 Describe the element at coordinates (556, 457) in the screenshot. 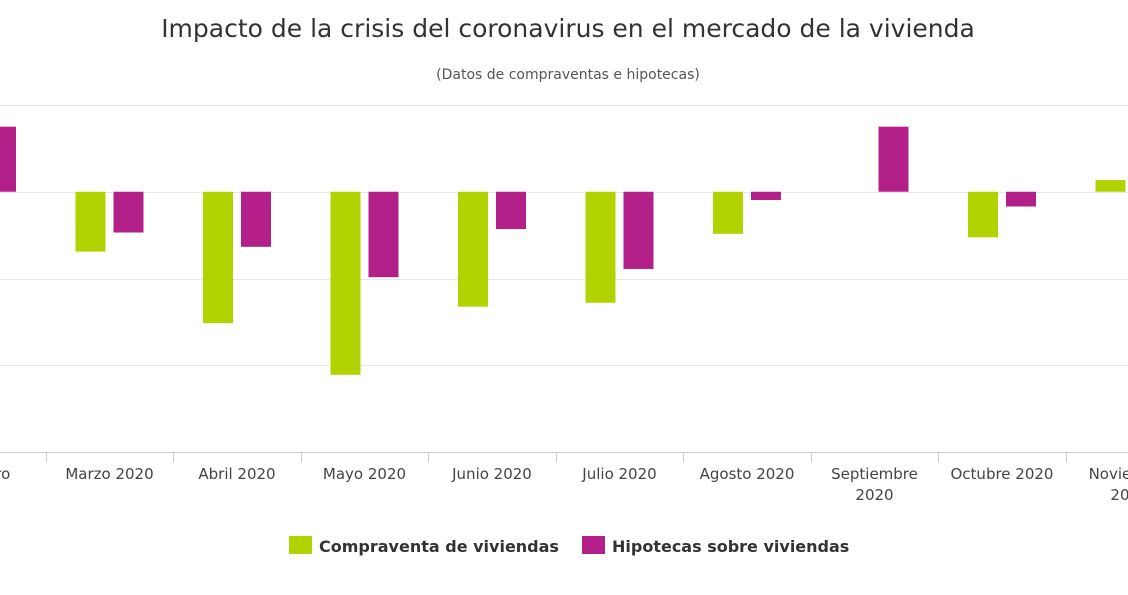

I see `x-axis` at that location.